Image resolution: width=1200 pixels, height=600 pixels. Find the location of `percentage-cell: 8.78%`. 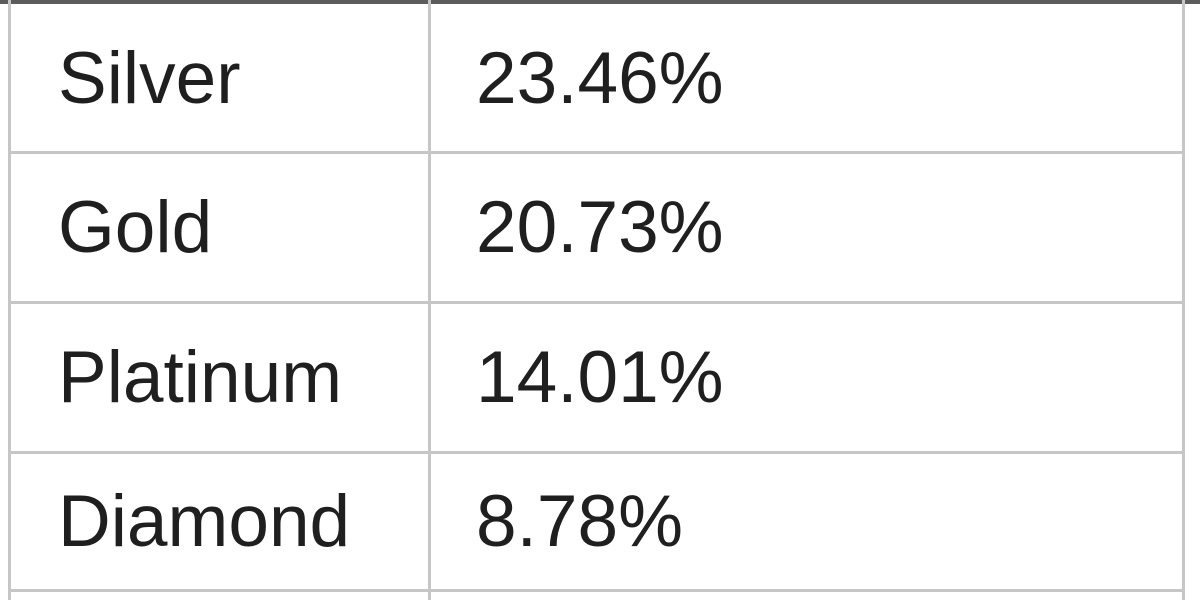

percentage-cell: 8.78% is located at coordinates (579, 521).